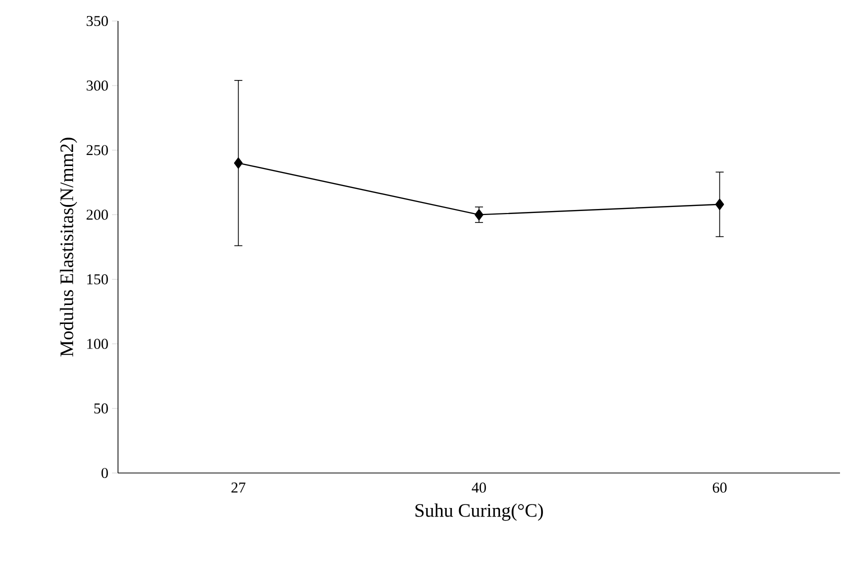 This screenshot has width=843, height=565. What do you see at coordinates (97, 21) in the screenshot?
I see `y-tick-label: 350` at bounding box center [97, 21].